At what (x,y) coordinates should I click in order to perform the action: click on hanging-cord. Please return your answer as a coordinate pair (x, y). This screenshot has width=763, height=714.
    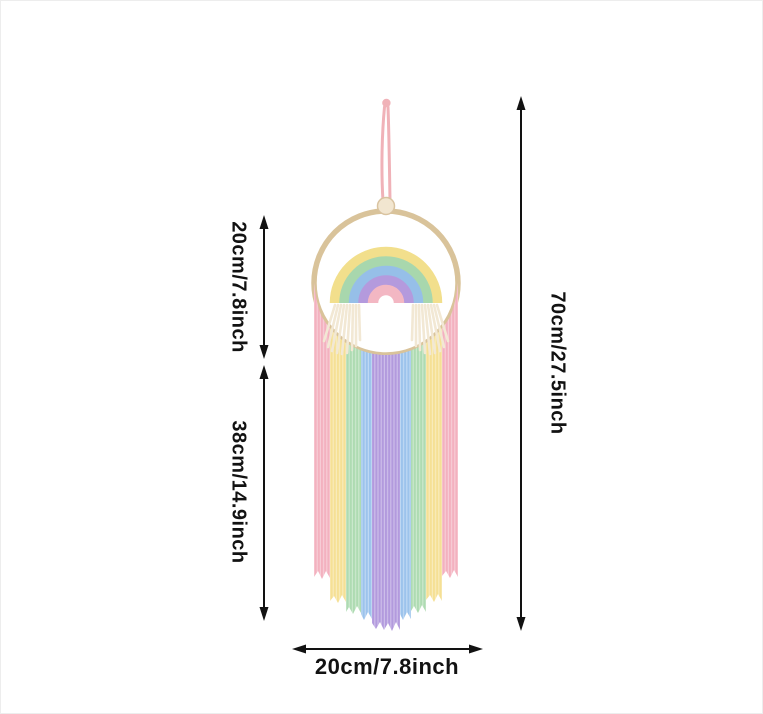
    Looking at the image, I should click on (386, 154).